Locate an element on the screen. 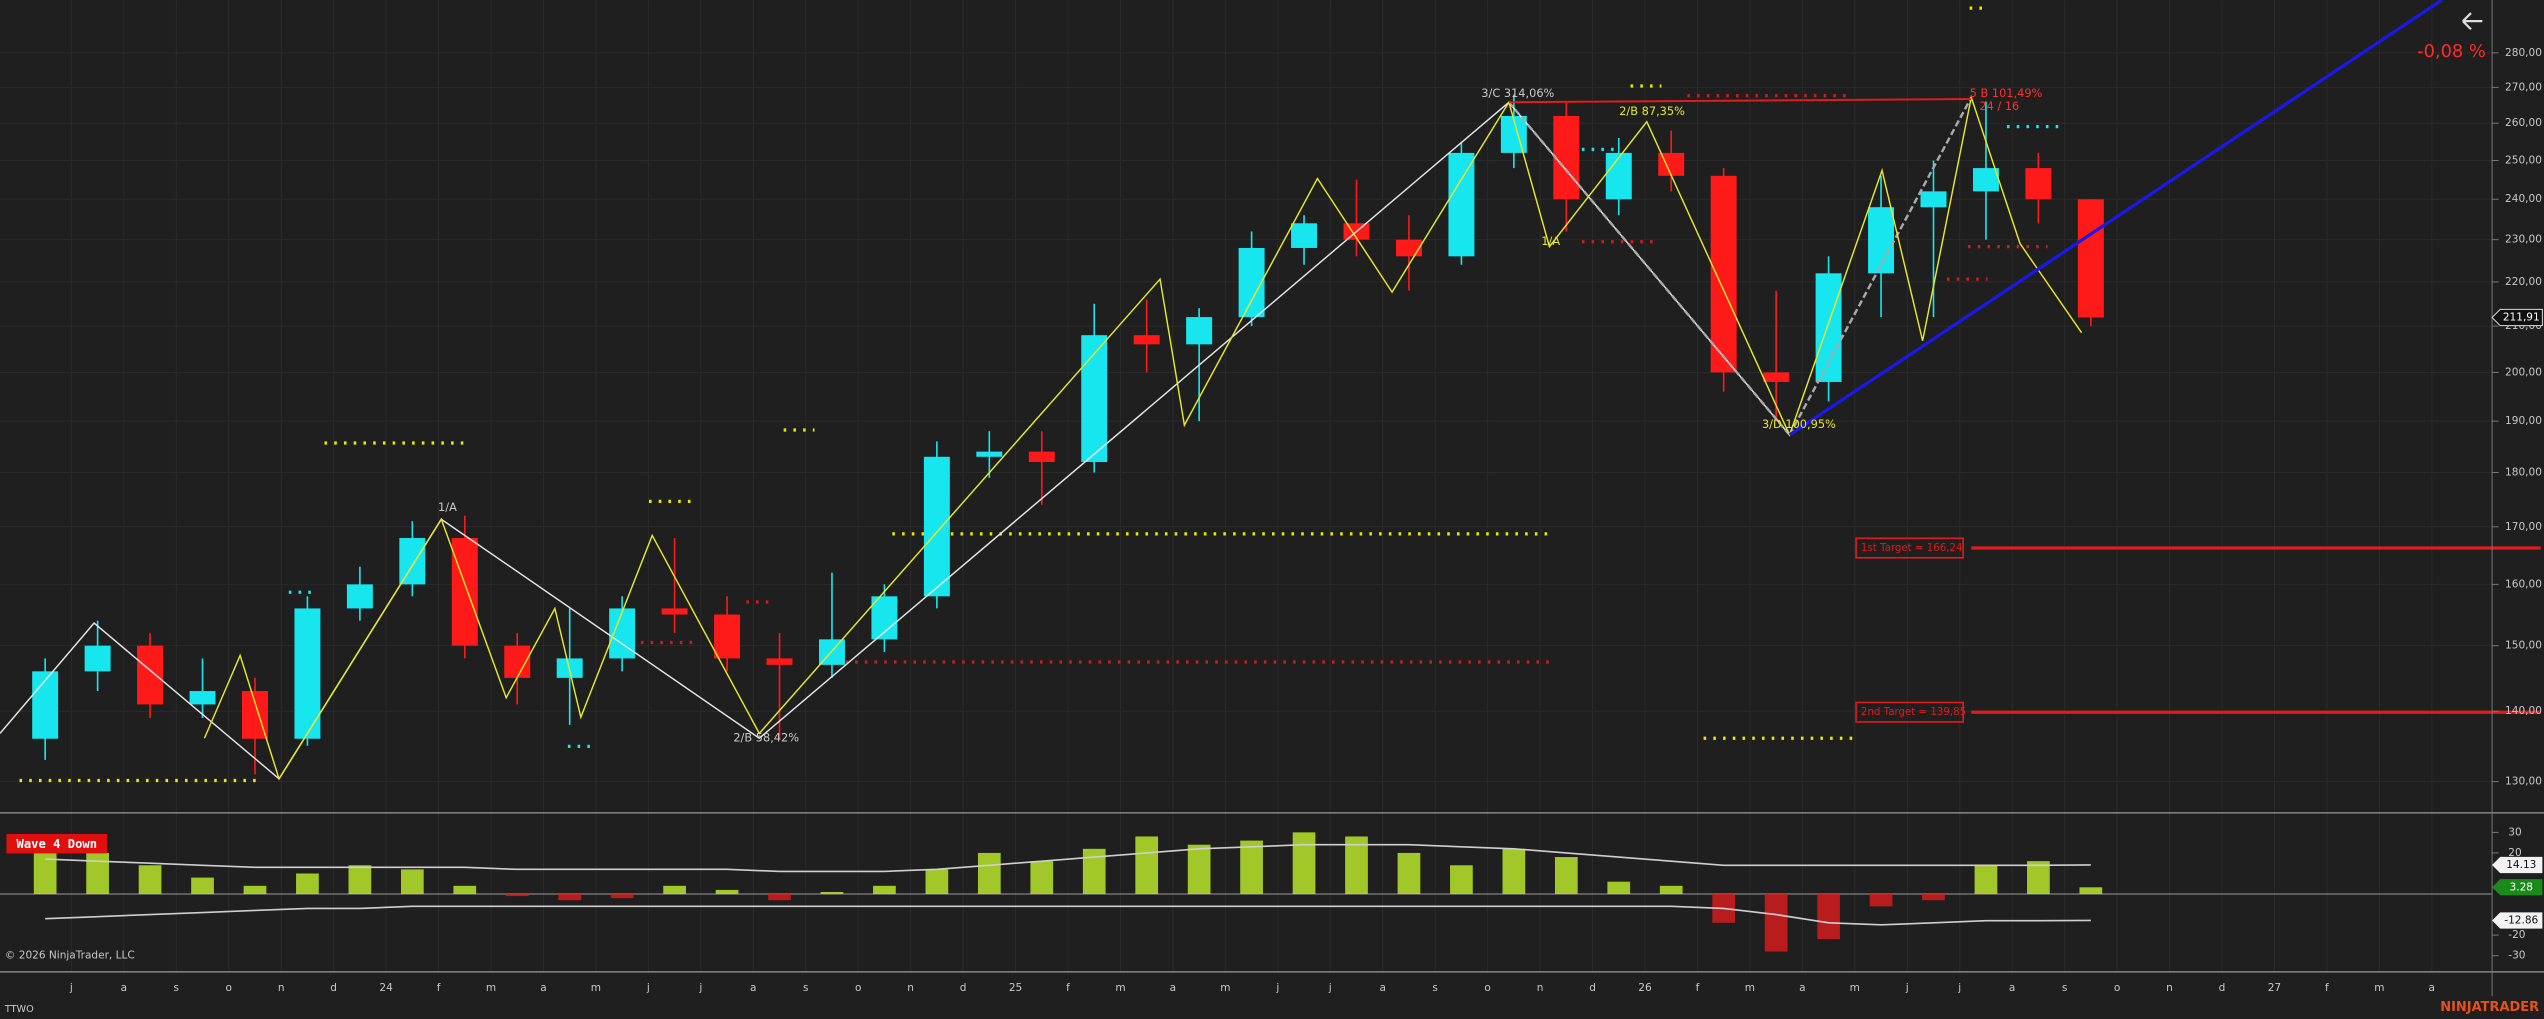  y-tick-label: 150,00 is located at coordinates (2523, 646).